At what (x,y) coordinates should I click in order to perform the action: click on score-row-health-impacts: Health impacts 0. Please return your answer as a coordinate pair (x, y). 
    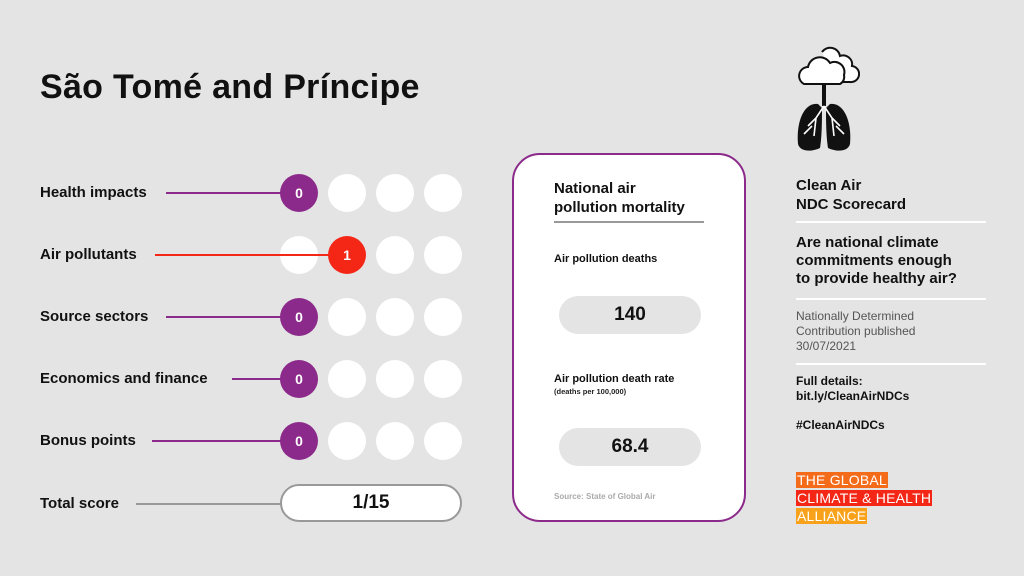
    Looking at the image, I should click on (255, 193).